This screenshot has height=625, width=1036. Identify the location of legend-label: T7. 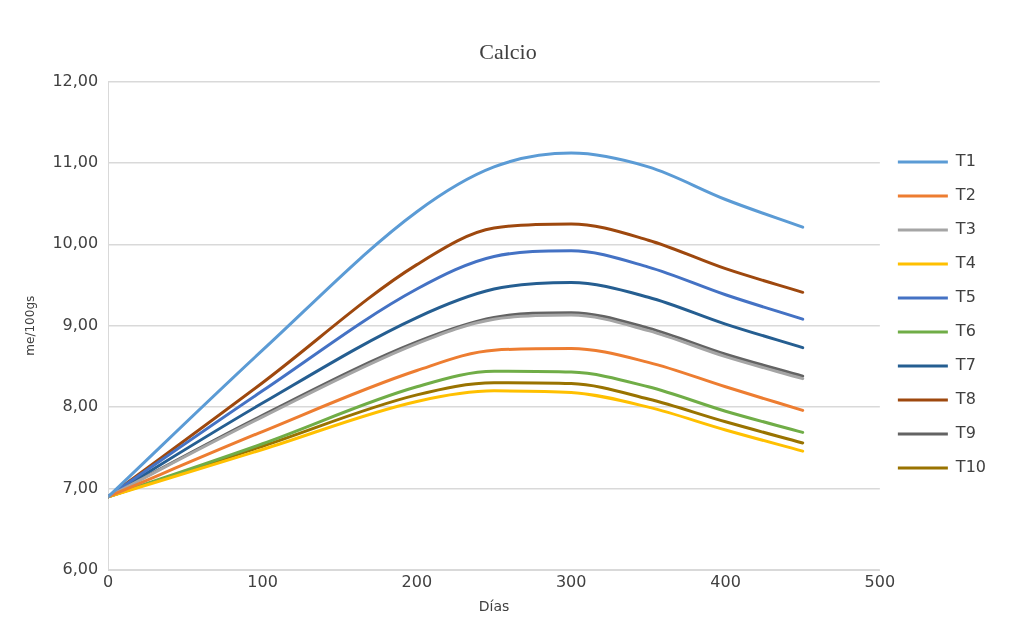
(965, 365).